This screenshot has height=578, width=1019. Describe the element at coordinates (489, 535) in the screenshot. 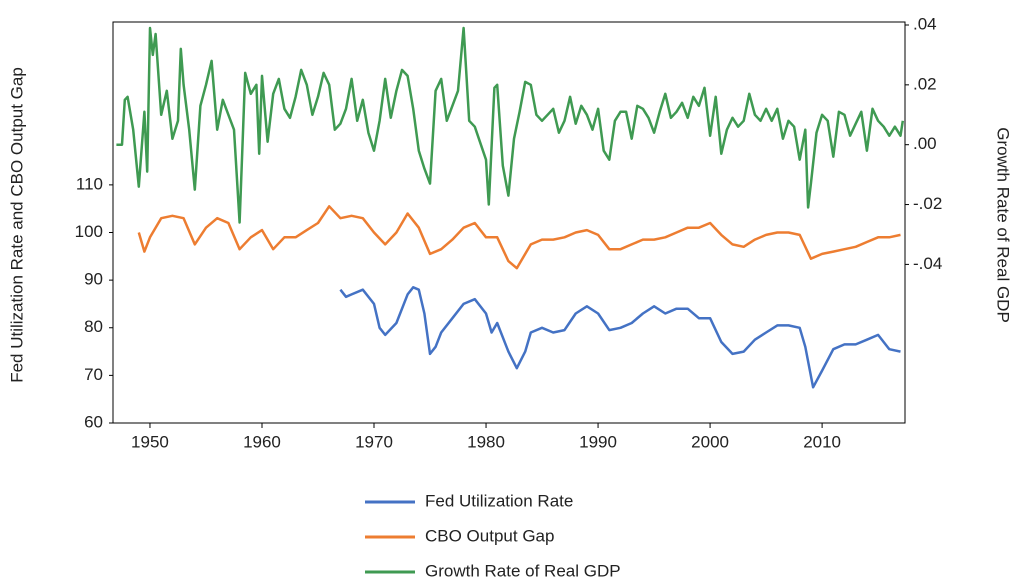

I see `legend-label: CBO Output Gap` at that location.